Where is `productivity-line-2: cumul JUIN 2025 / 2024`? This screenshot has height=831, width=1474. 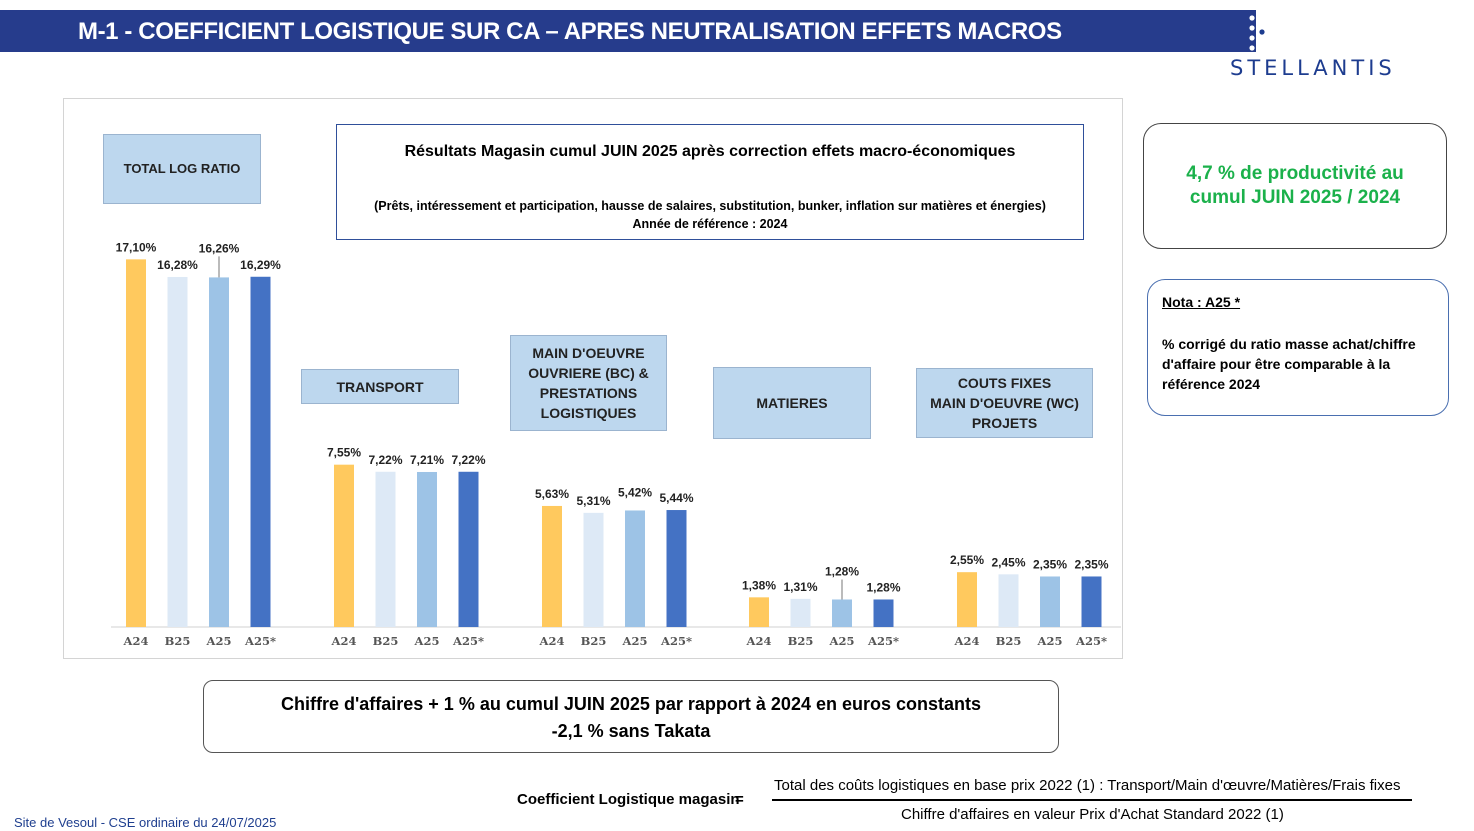
productivity-line-2: cumul JUIN 2025 / 2024 is located at coordinates (1295, 197).